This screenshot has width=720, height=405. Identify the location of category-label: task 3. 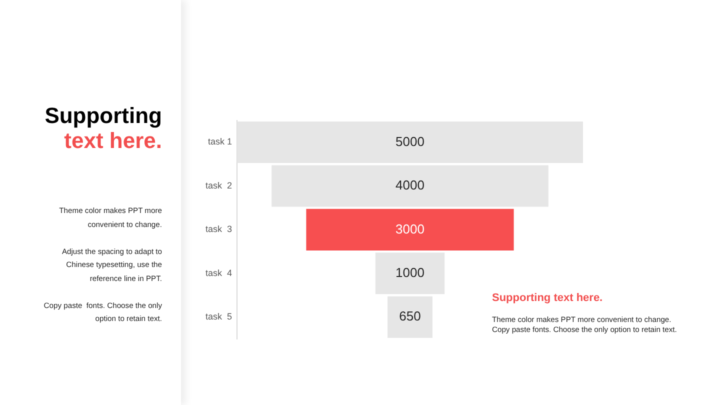
(218, 229).